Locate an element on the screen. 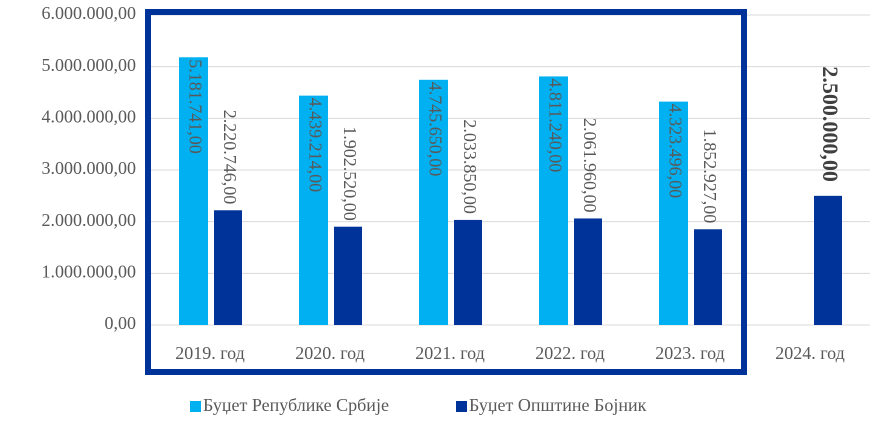 Image resolution: width=871 pixels, height=421 pixels. x-tick-label: 2022. год is located at coordinates (570, 353).